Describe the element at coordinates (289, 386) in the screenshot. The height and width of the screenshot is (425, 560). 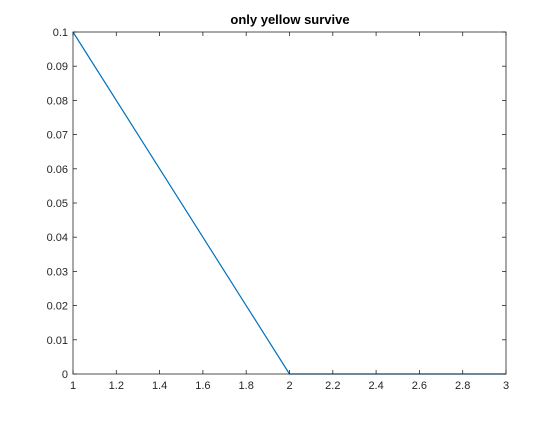
I see `x-tick-label: 2` at that location.